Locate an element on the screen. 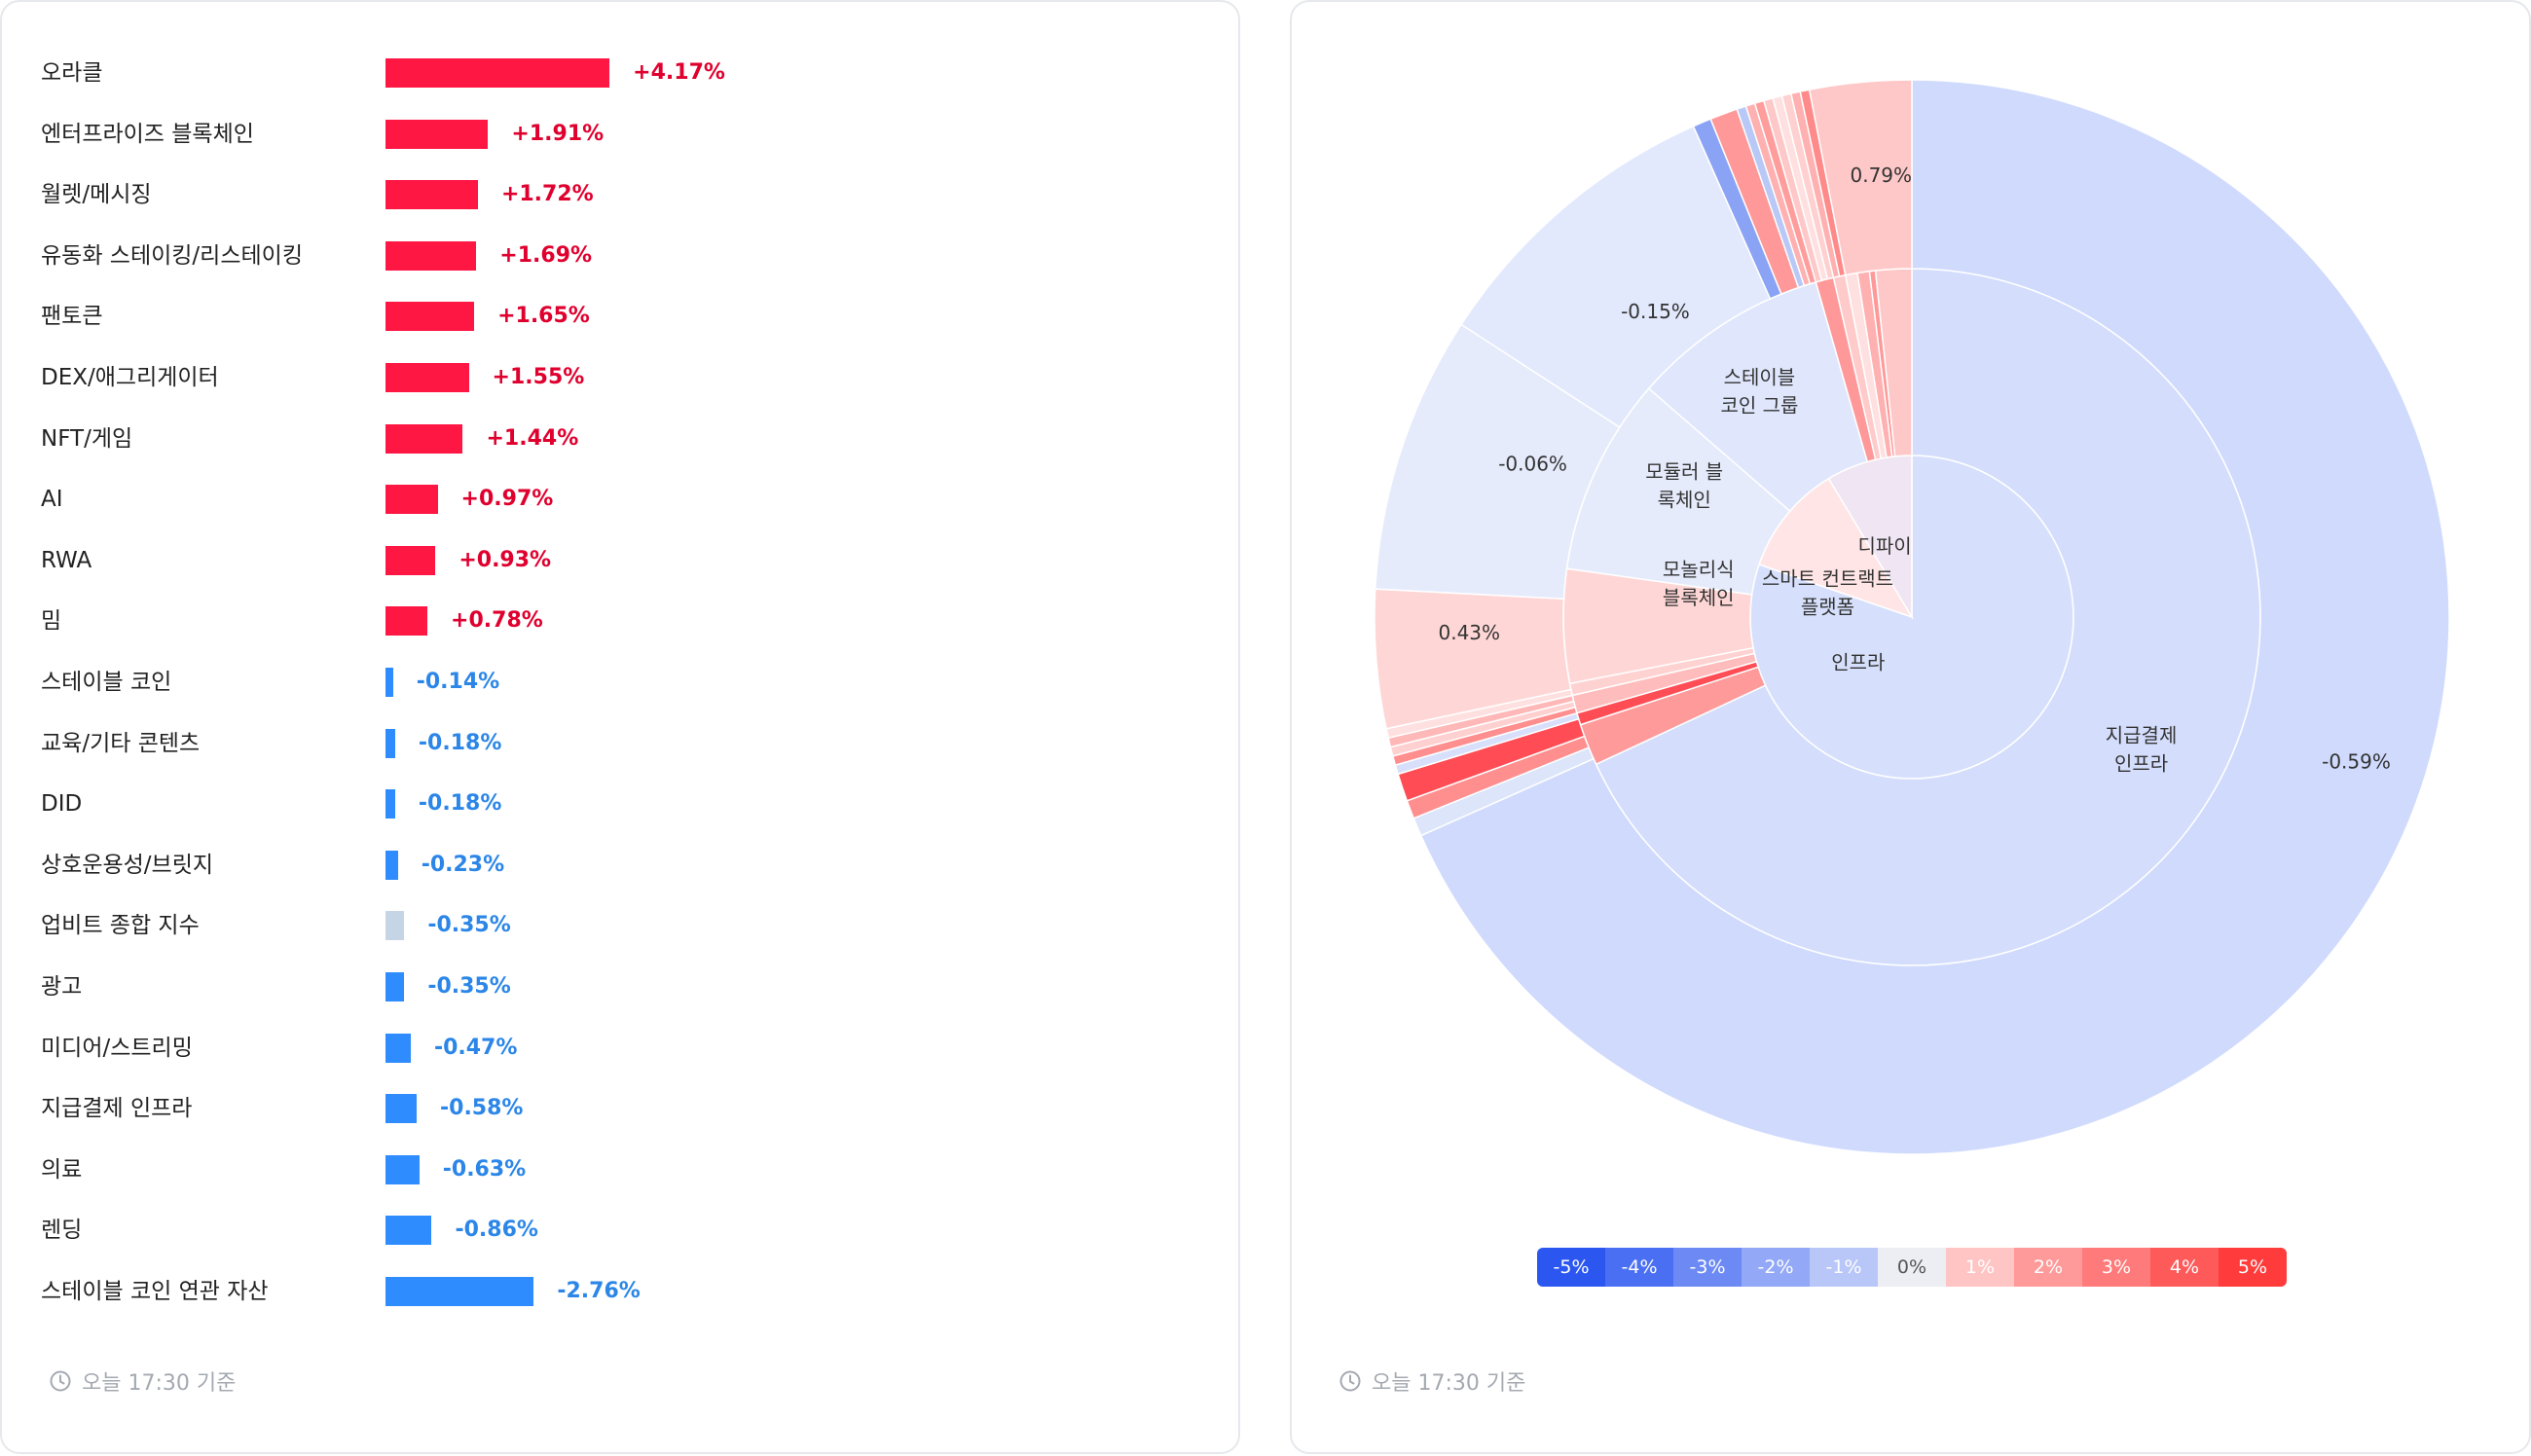 This screenshot has height=1456, width=2531. bar-row: 렌딩 -0.86% is located at coordinates (620, 1230).